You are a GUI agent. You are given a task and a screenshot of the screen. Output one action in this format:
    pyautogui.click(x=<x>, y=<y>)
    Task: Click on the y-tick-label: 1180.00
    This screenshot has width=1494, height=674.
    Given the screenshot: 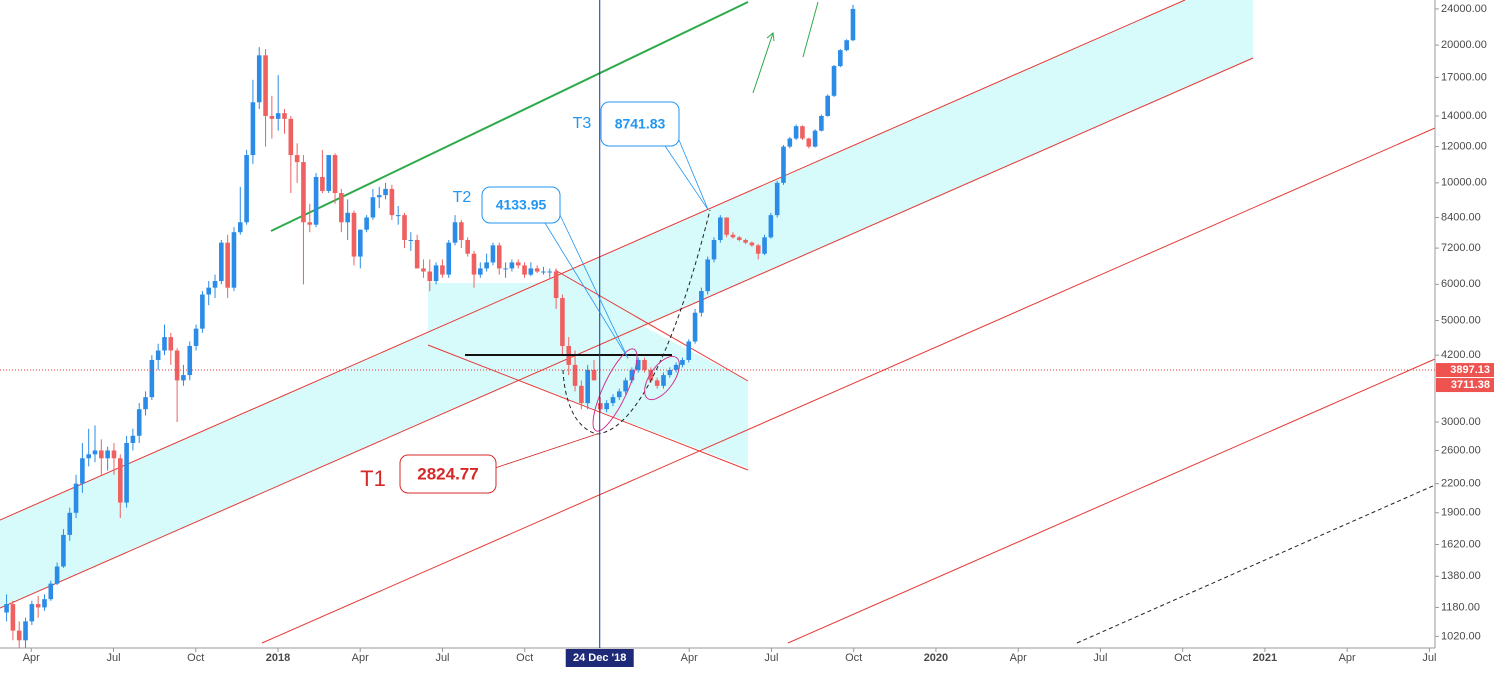 What is the action you would take?
    pyautogui.click(x=1460, y=607)
    